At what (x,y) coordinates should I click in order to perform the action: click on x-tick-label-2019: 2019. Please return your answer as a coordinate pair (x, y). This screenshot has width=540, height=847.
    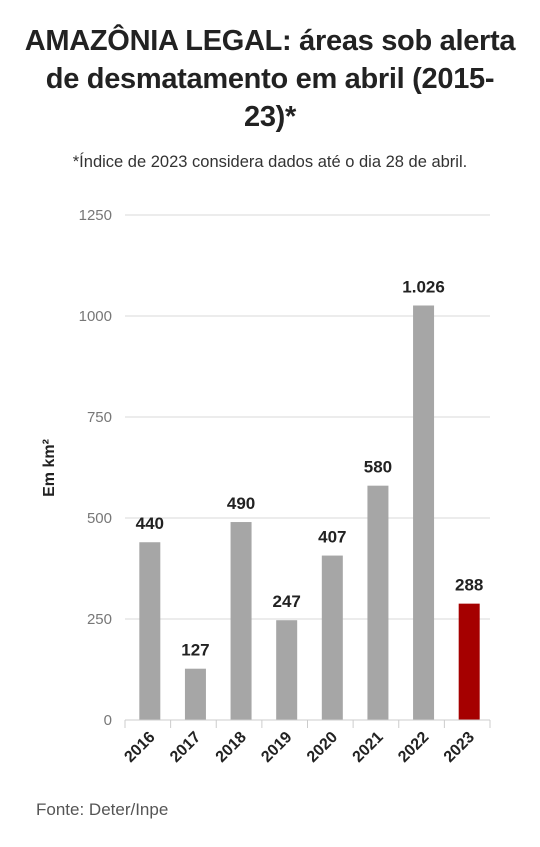
    Looking at the image, I should click on (276, 747).